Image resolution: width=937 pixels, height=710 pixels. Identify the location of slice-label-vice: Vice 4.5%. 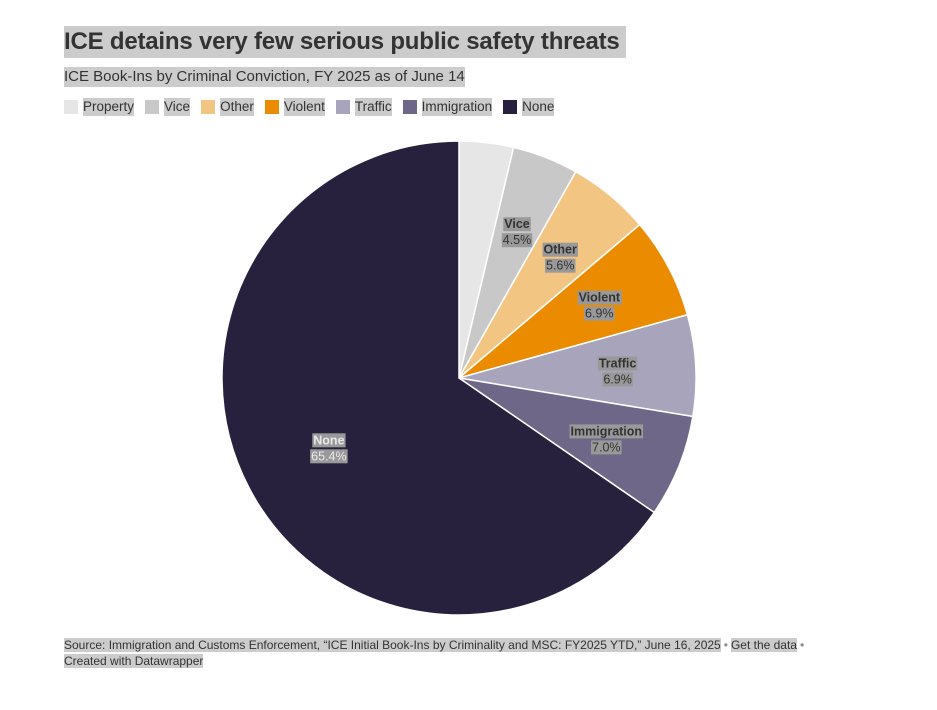
(517, 232).